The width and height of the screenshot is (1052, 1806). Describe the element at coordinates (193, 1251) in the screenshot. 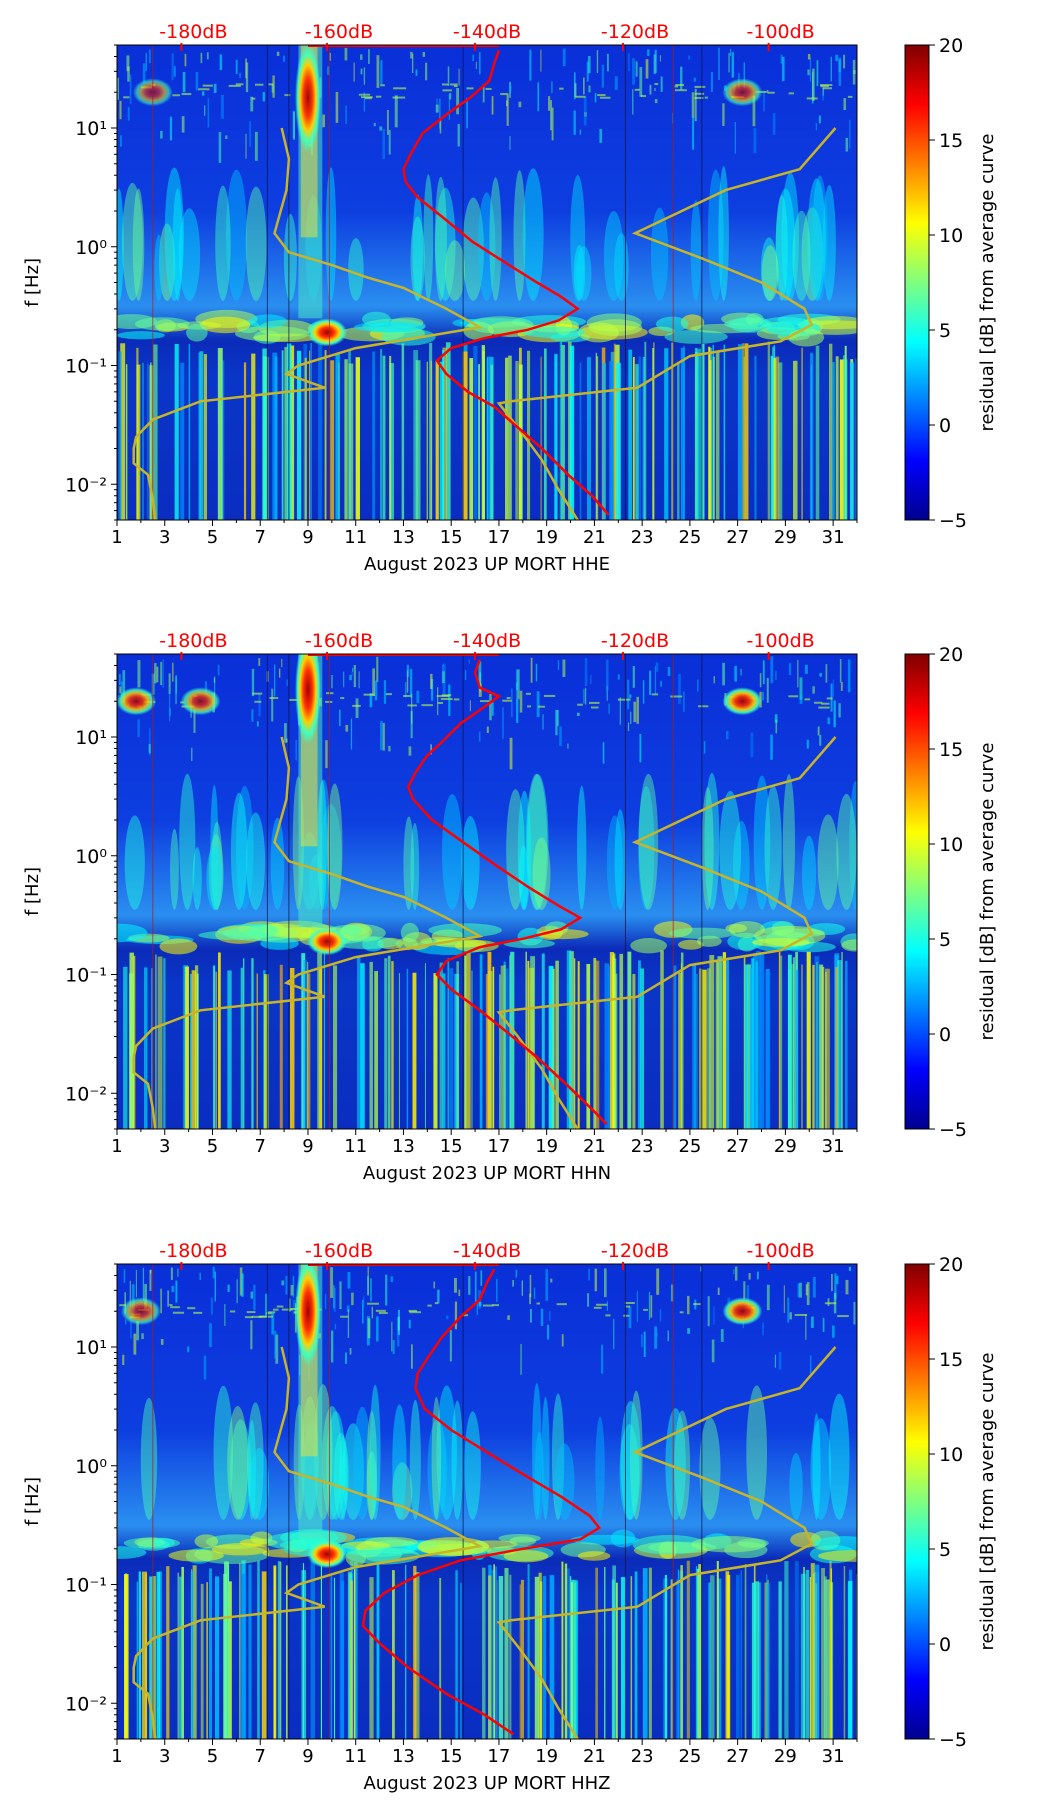

I see `db-label: -180dB` at that location.